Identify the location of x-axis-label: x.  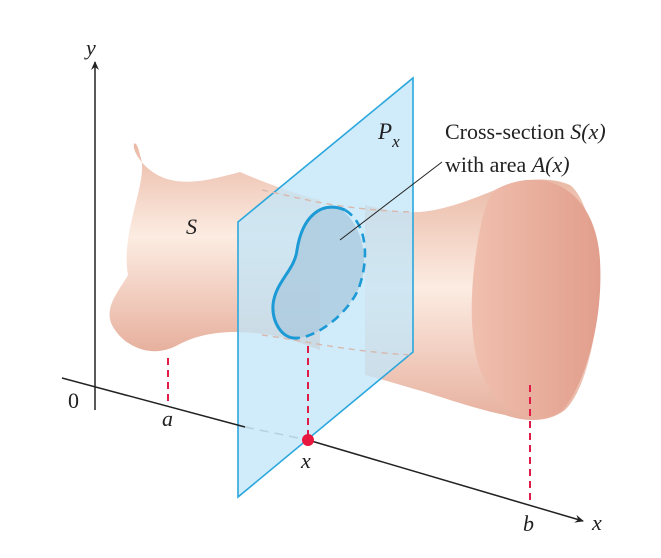
(596, 522).